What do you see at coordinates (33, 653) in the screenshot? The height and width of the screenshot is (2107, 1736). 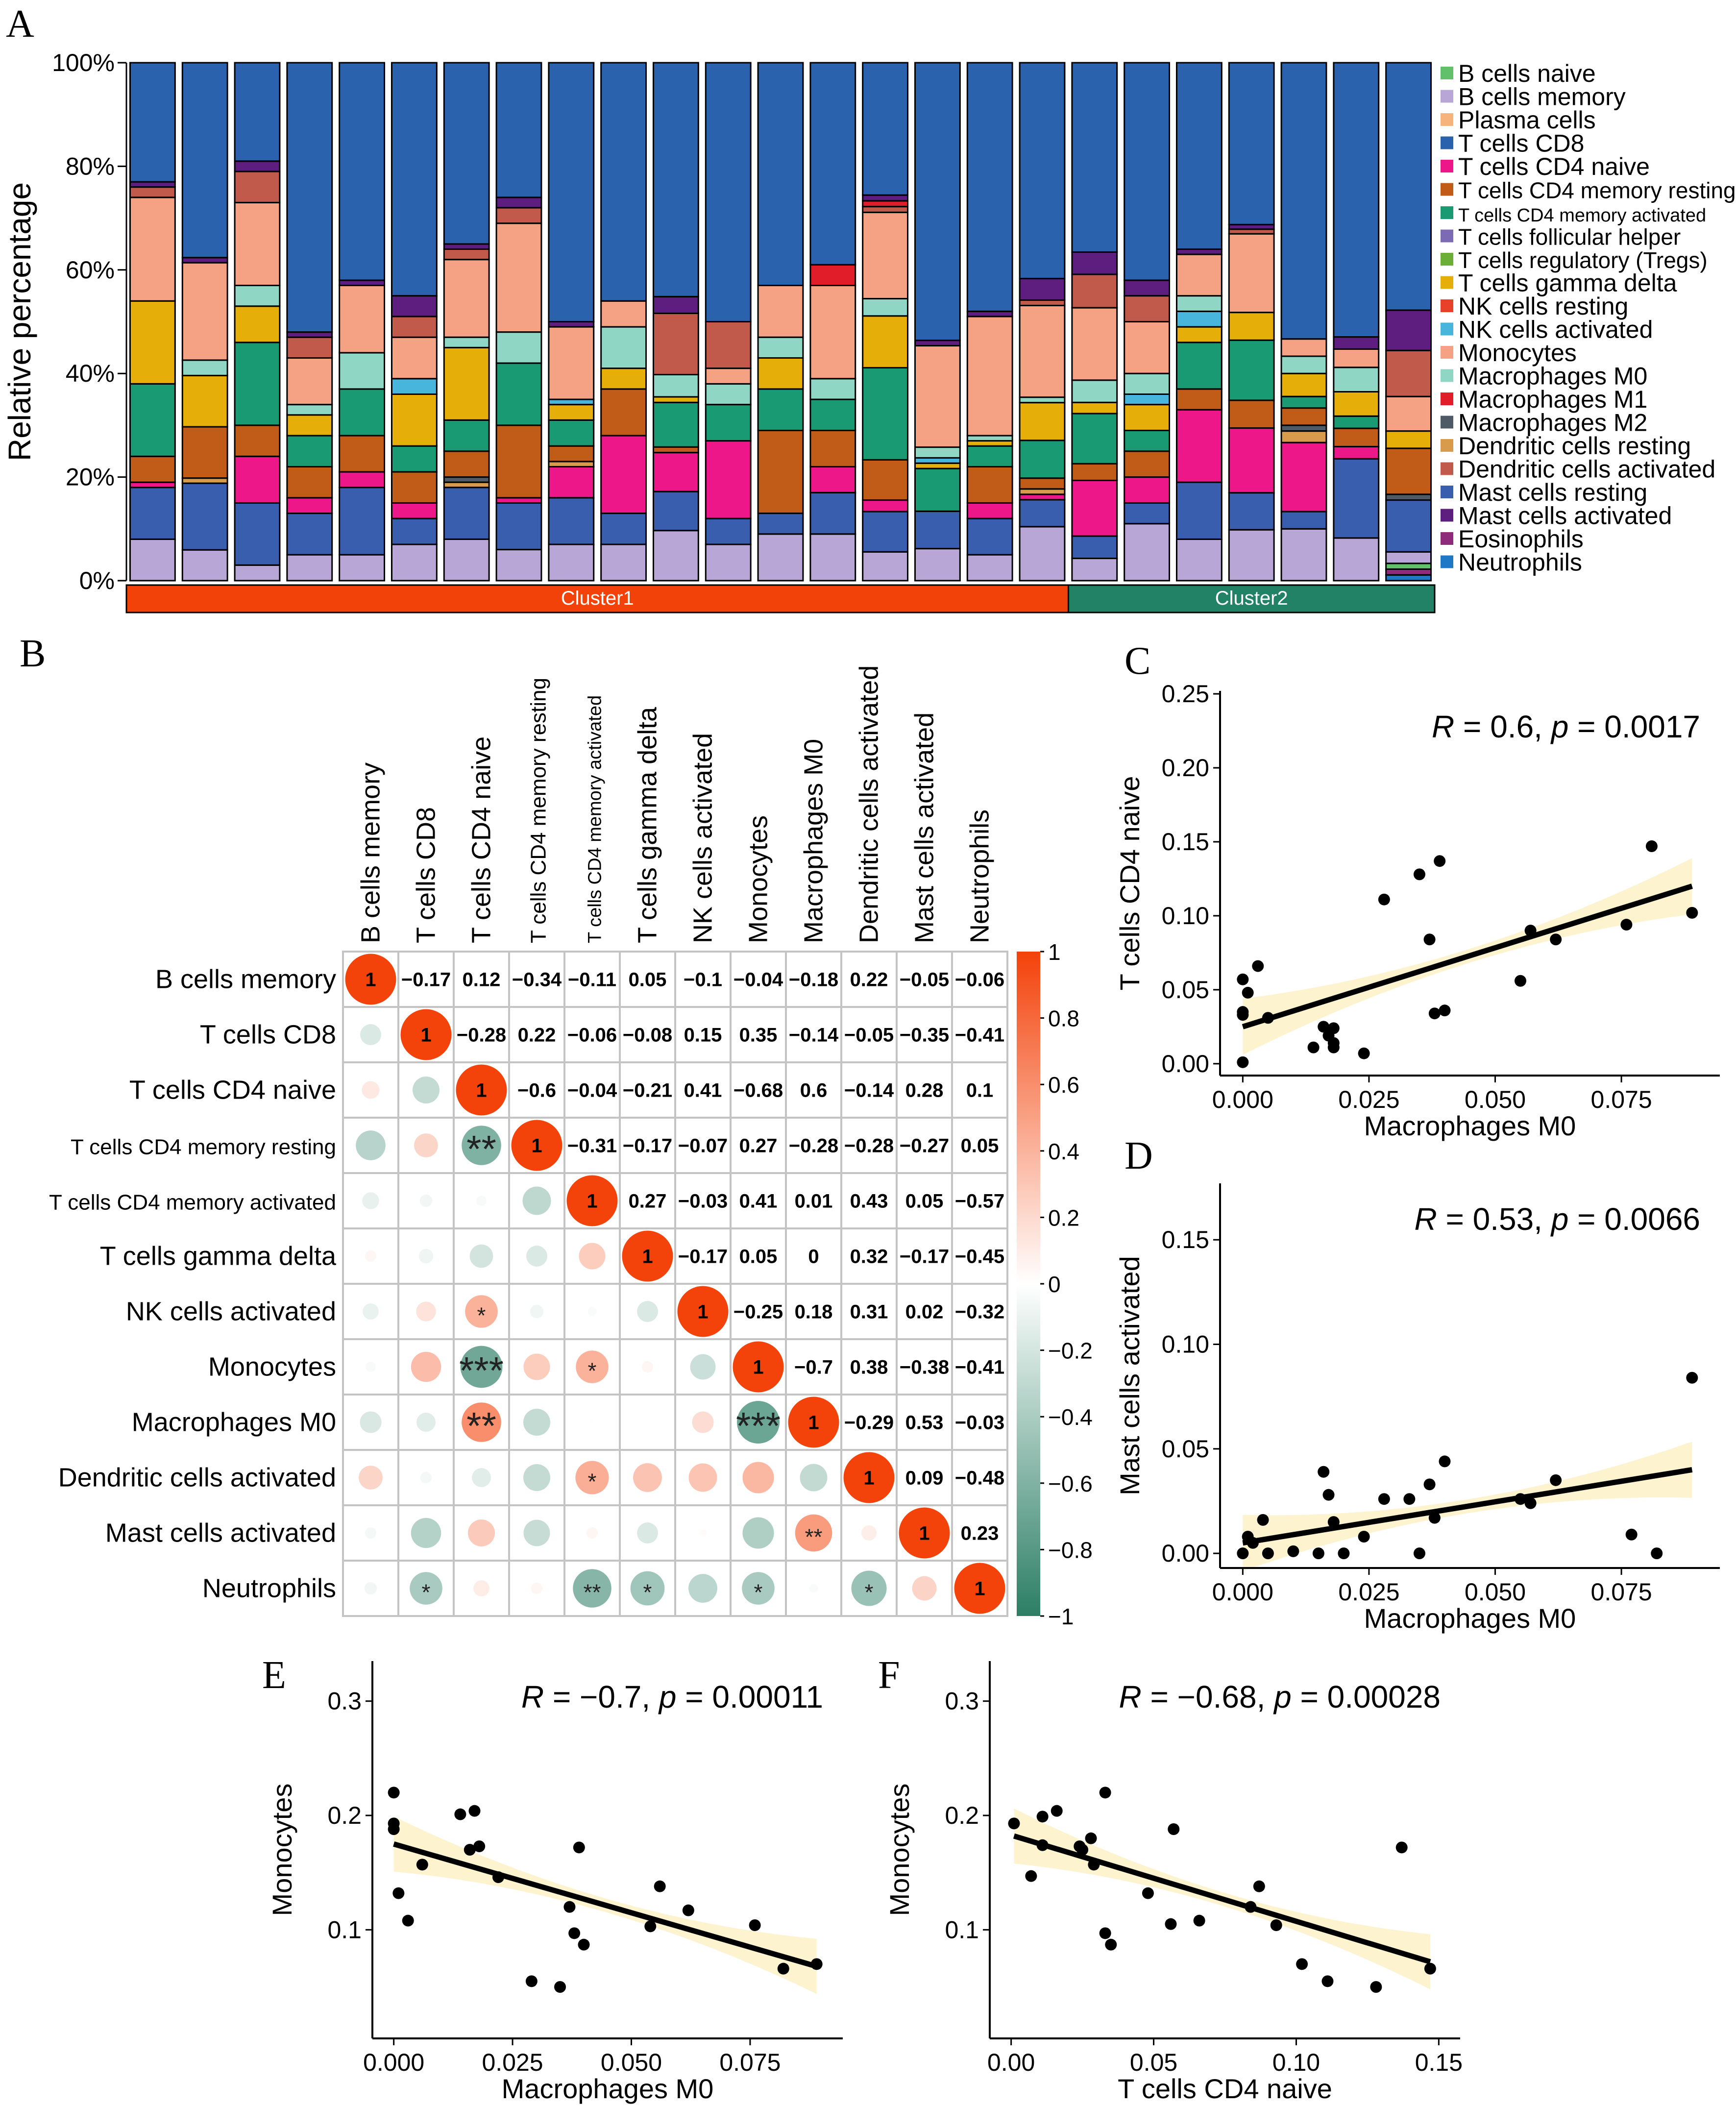 I see `panel-label-b: B` at bounding box center [33, 653].